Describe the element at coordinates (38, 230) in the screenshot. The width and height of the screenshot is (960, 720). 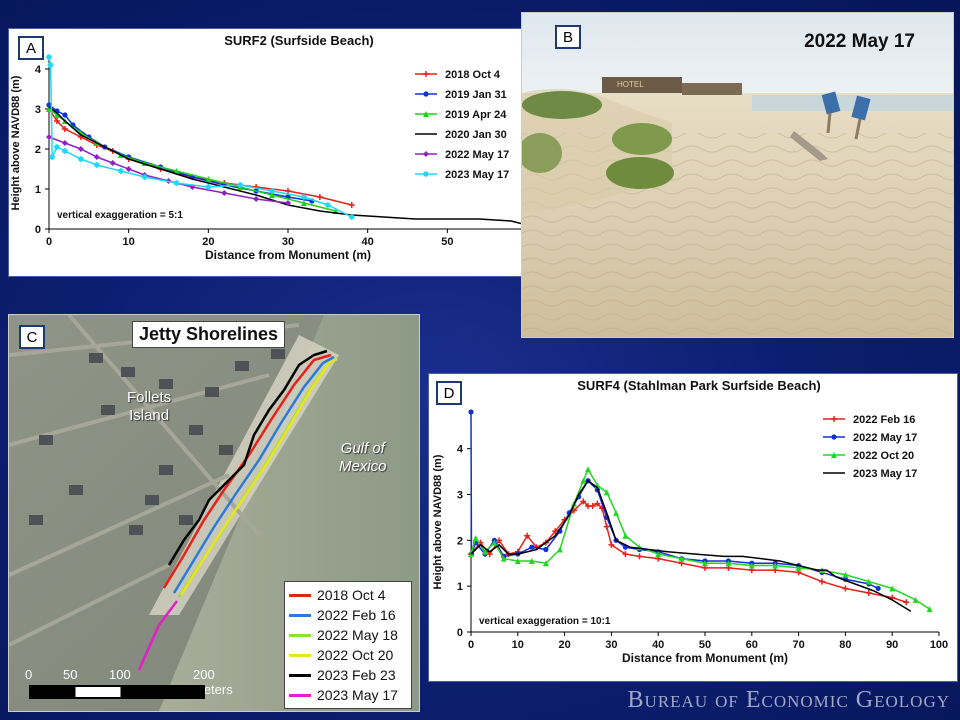
I see `y-tick-label: 0` at that location.